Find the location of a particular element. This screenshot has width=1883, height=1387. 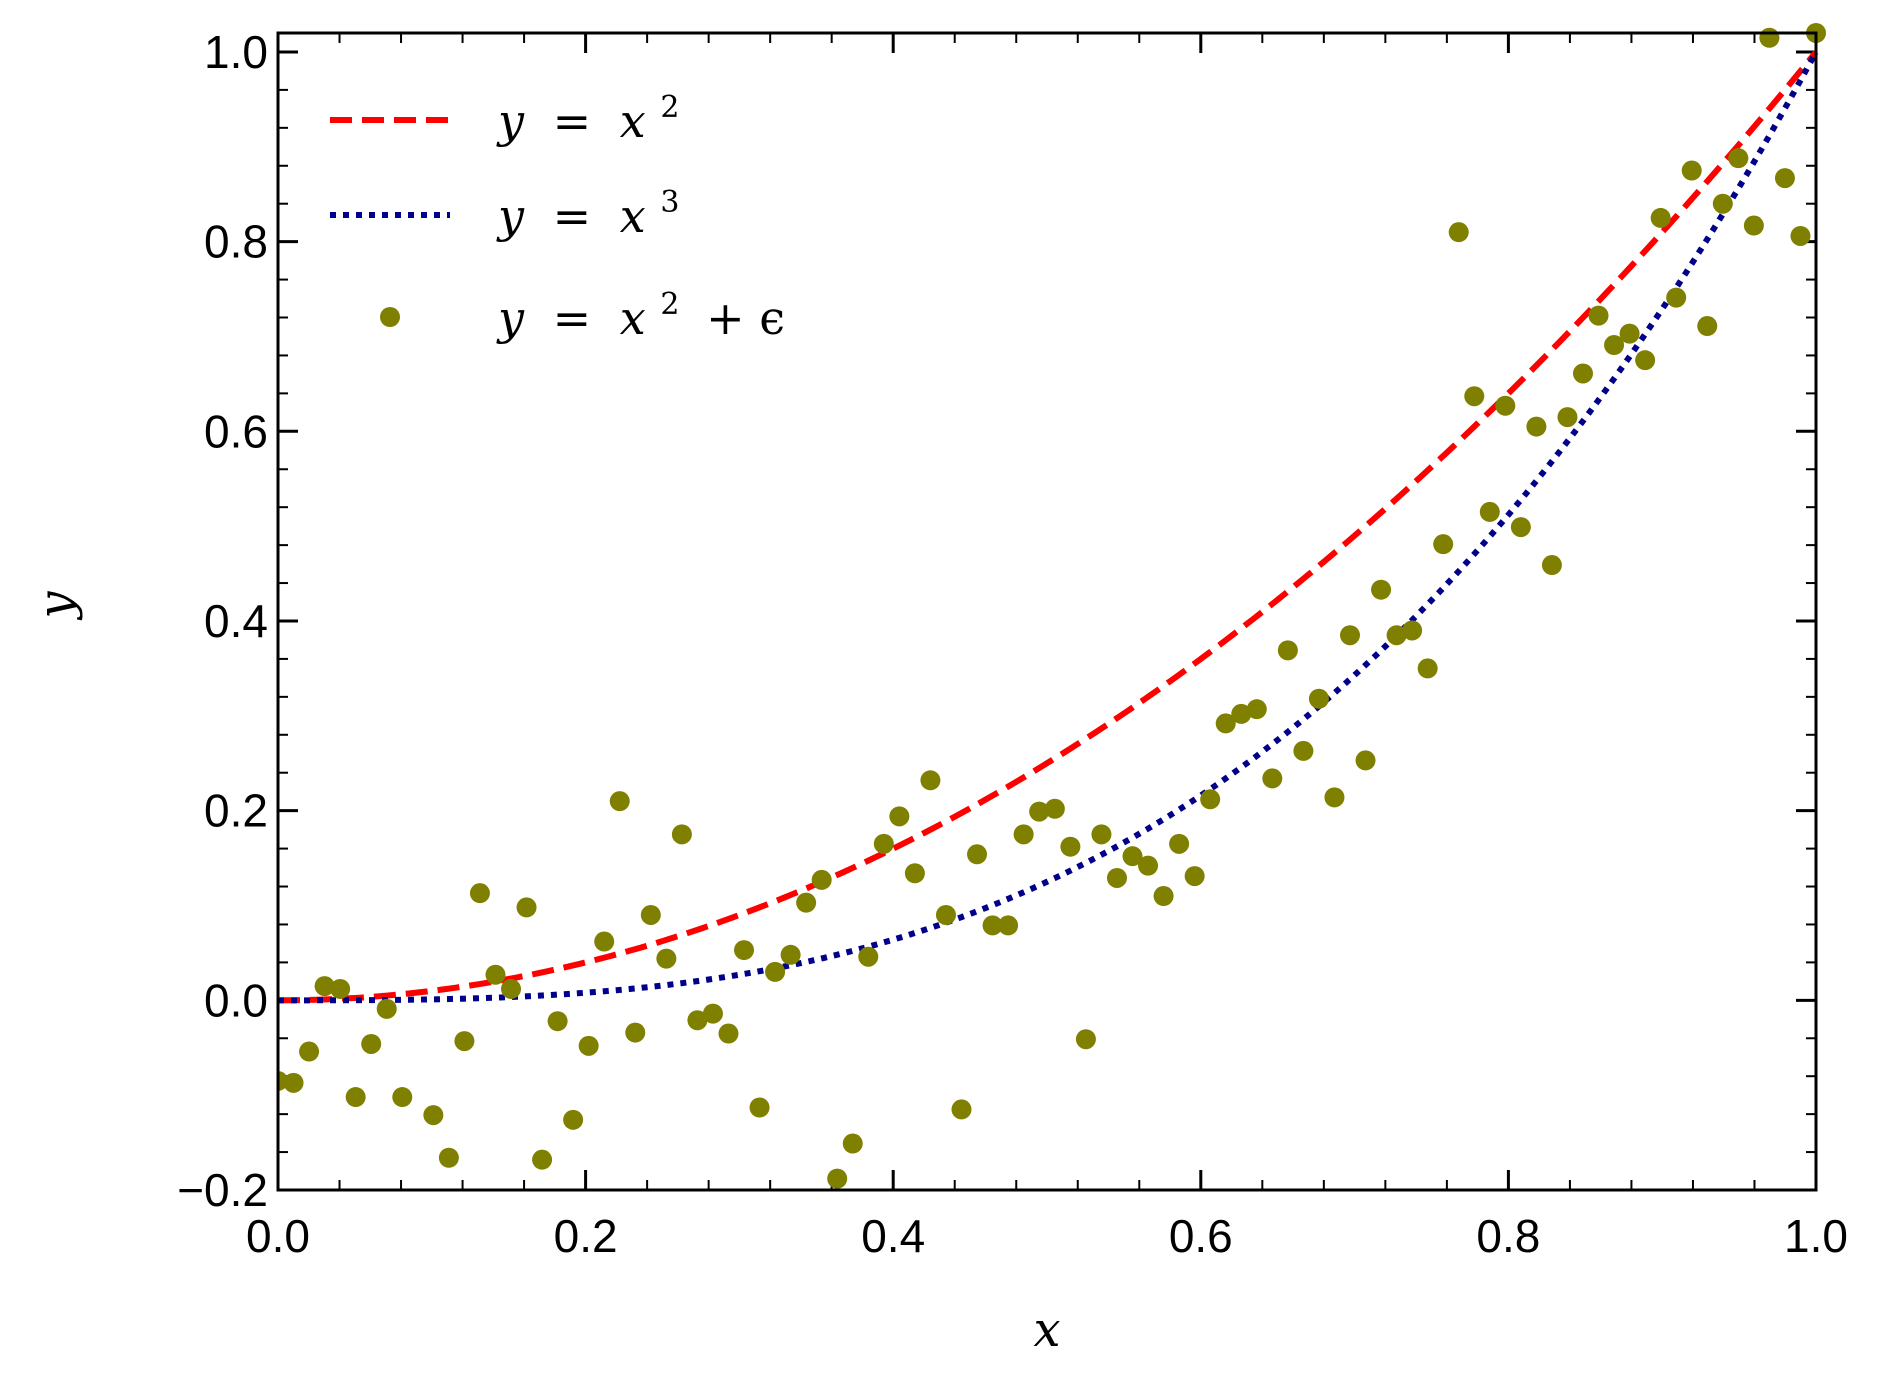

y-tick-label: −0.2 is located at coordinates (222, 1190).